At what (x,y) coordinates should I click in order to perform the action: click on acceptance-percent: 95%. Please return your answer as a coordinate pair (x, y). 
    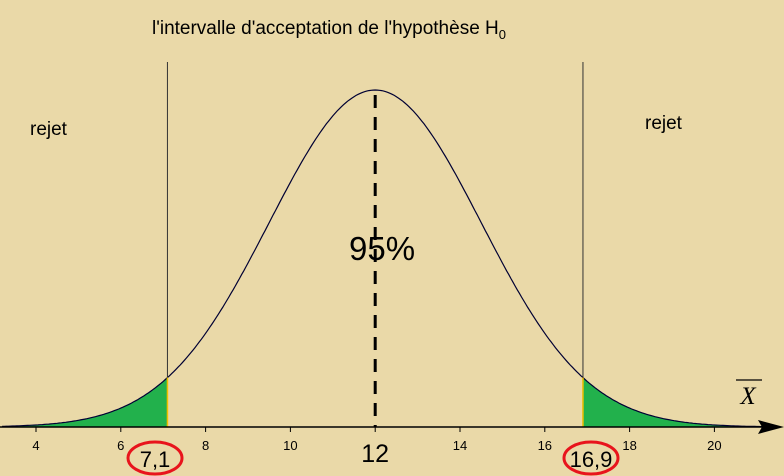
    Looking at the image, I should click on (382, 248).